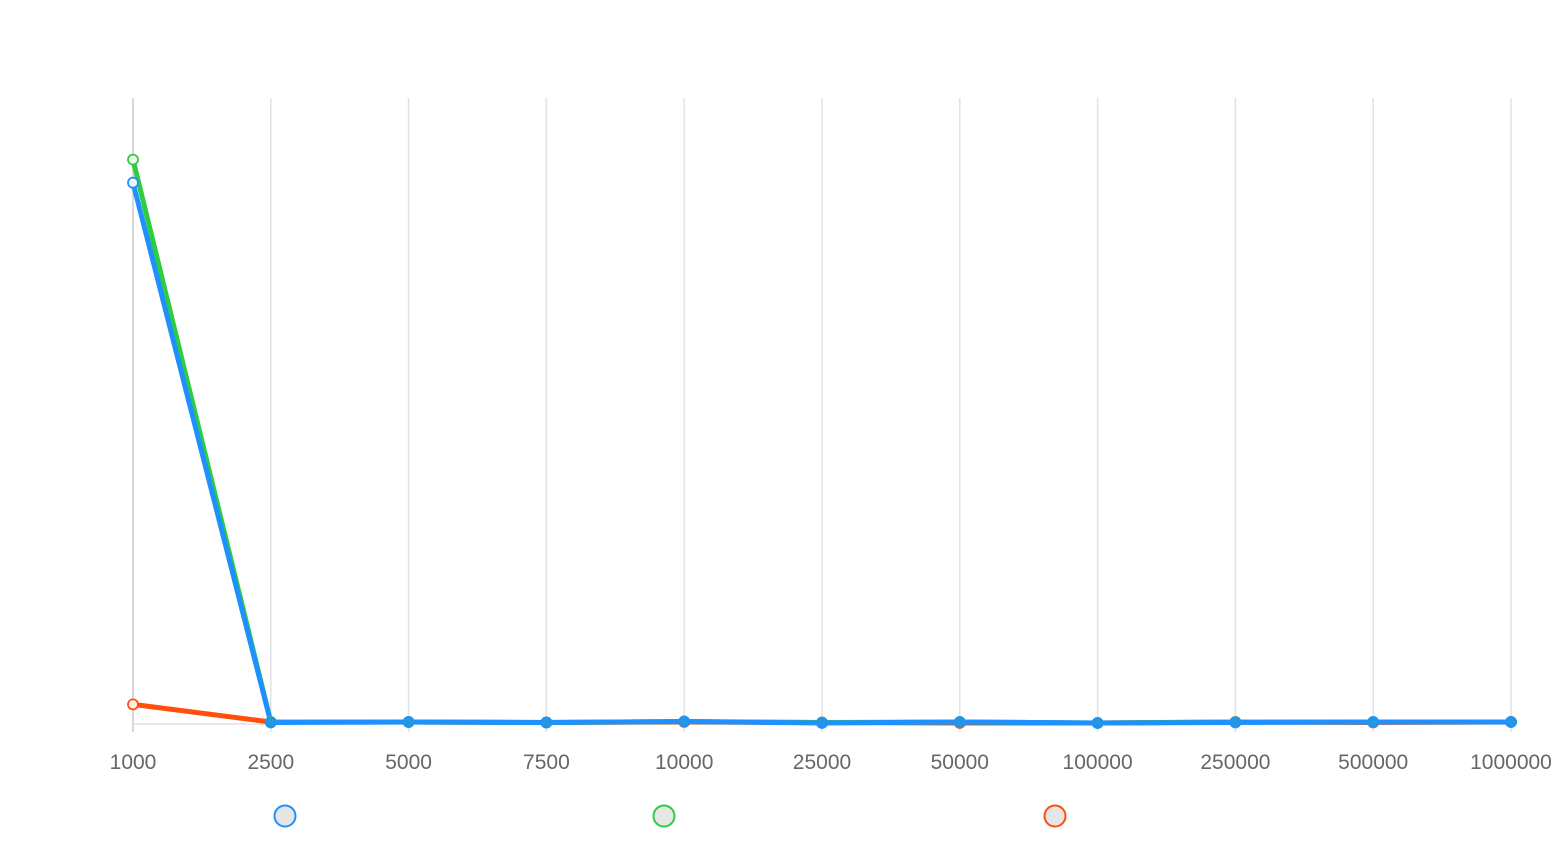 The height and width of the screenshot is (850, 1564). Describe the element at coordinates (408, 762) in the screenshot. I see `x-tick-label: 5000` at that location.